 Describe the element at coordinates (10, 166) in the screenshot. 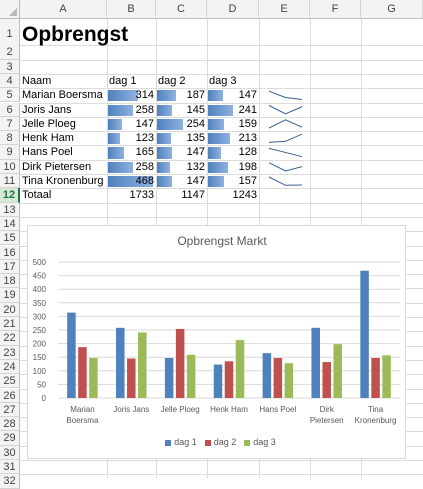

I see `row-header-10: 10` at that location.